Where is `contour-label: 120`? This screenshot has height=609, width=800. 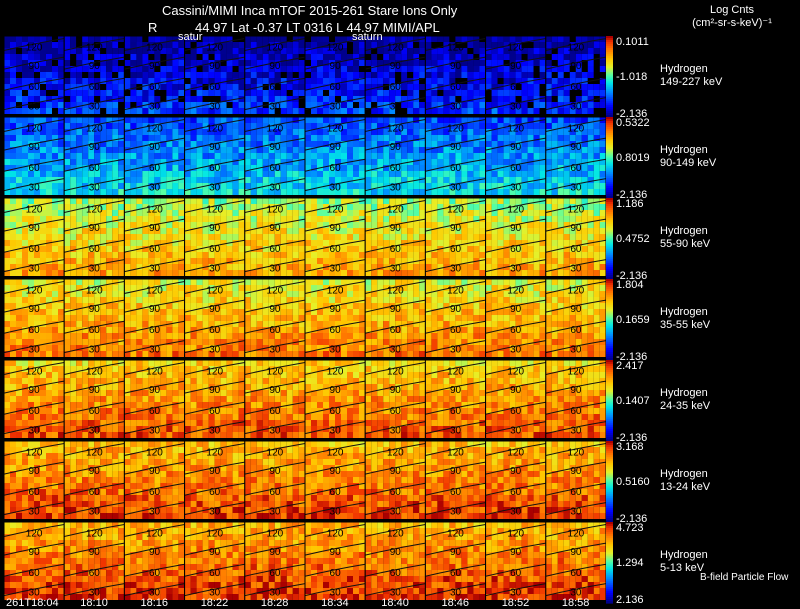
contour-label: 120 is located at coordinates (576, 129).